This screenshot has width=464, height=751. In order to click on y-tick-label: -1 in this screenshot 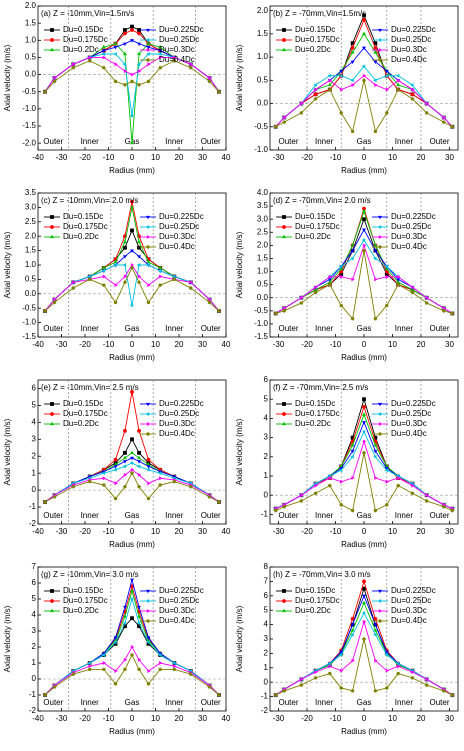, I will do `click(33, 694)`.